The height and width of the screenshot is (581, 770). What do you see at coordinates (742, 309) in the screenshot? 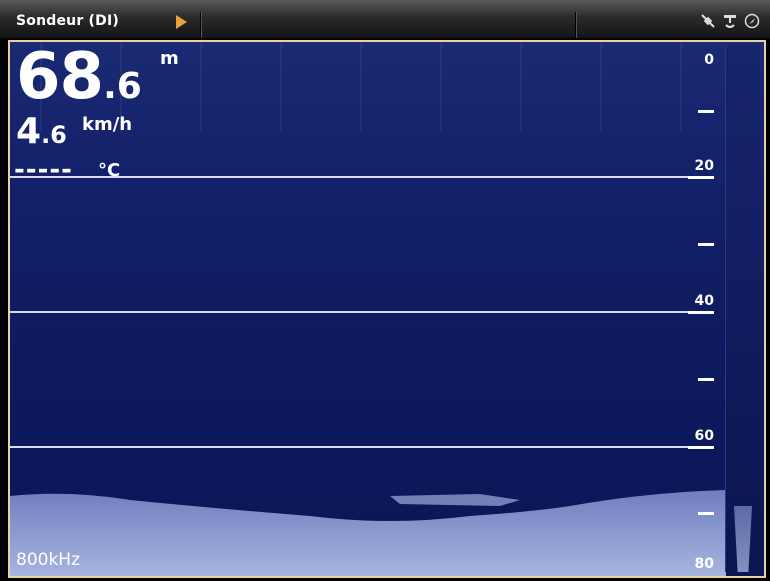
I see `amplitude-scope` at bounding box center [742, 309].